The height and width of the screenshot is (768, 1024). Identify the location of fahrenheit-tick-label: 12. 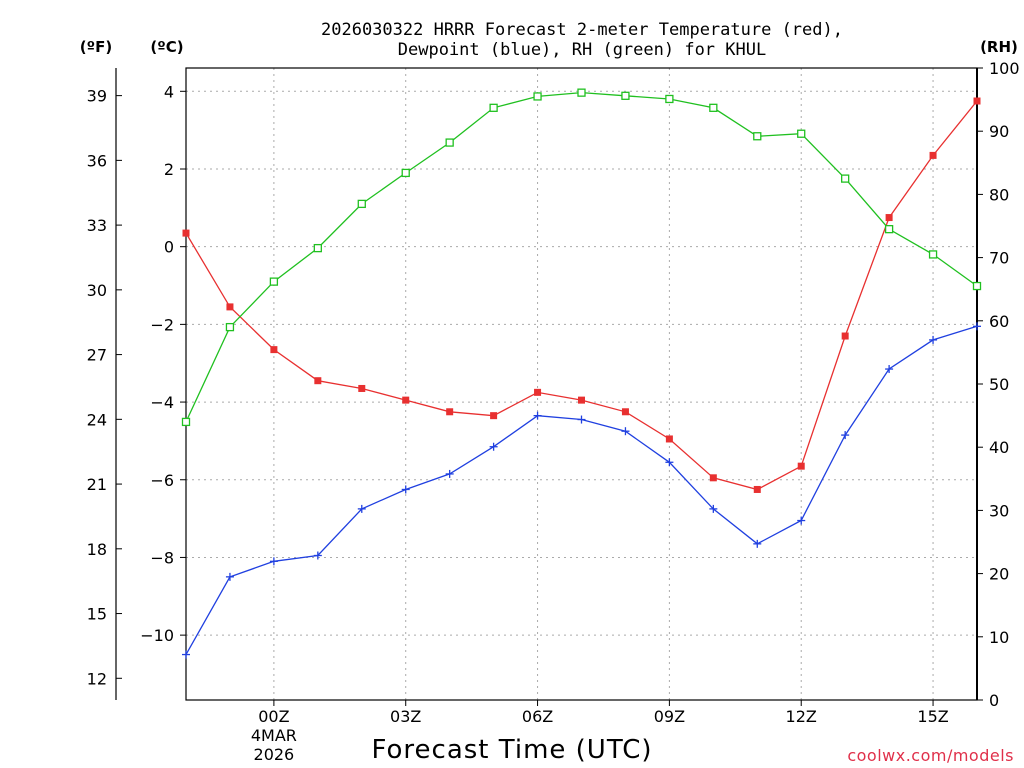
(97, 678).